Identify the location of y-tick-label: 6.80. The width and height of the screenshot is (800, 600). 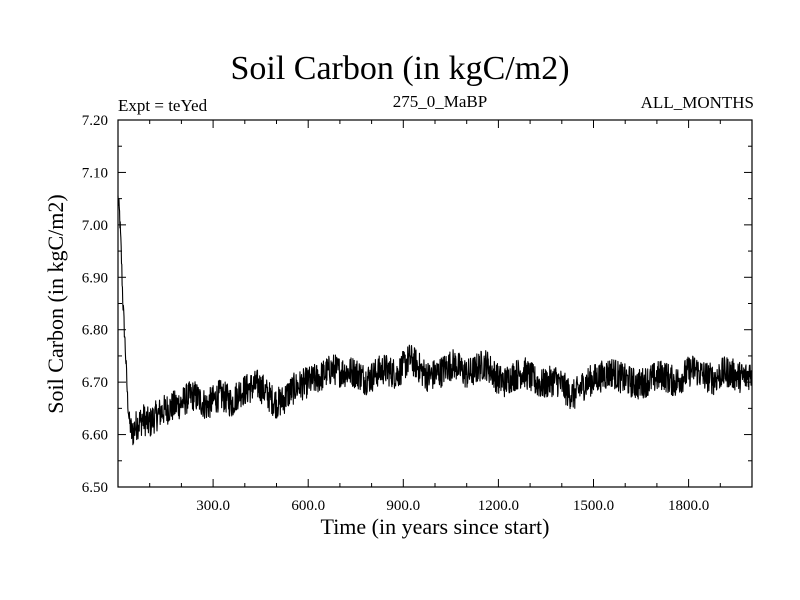
(95, 331).